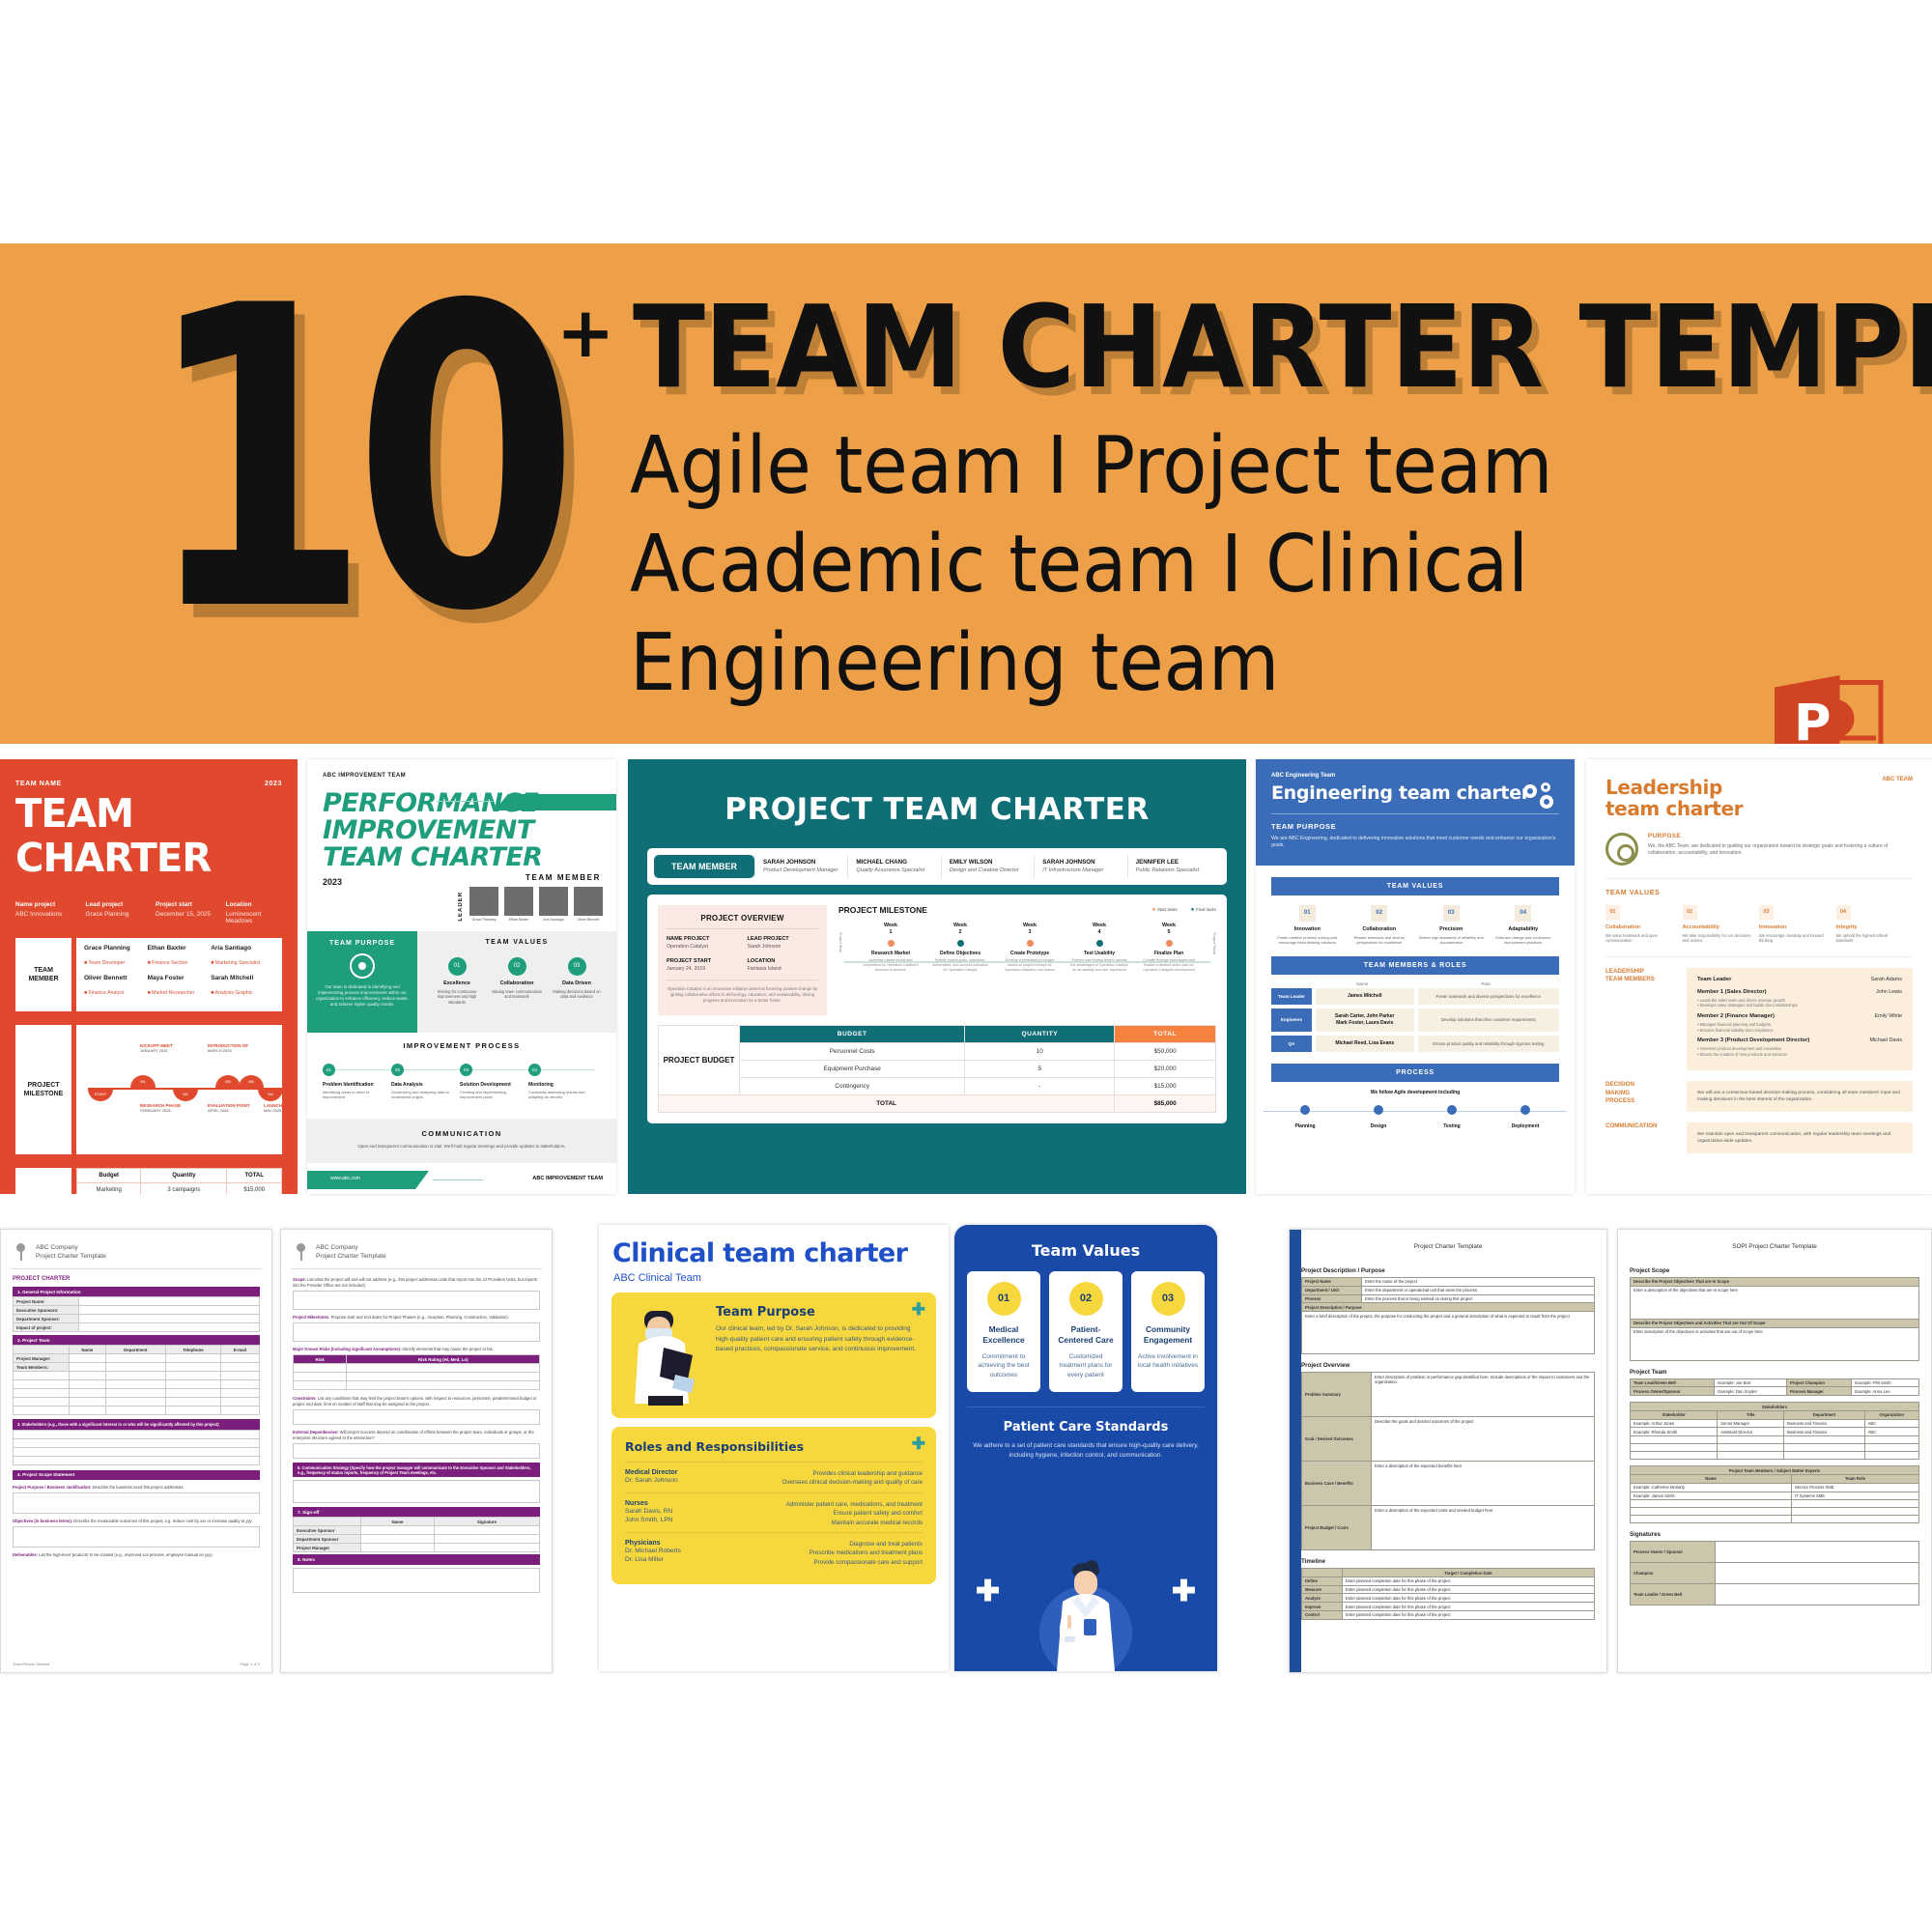 This screenshot has width=1932, height=1932. Describe the element at coordinates (333, 882) in the screenshot. I see `performance-year: 2023` at that location.